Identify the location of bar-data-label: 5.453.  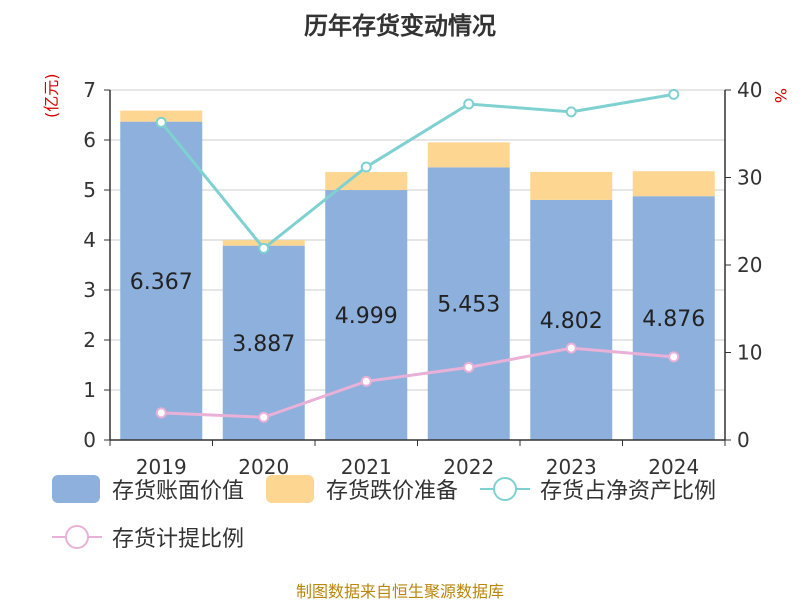
(468, 305).